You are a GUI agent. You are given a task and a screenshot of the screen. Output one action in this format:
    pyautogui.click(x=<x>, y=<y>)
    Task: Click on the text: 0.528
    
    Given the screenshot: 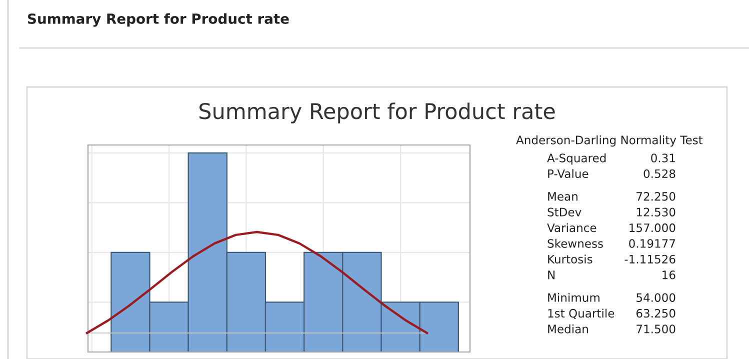 What is the action you would take?
    pyautogui.click(x=660, y=173)
    